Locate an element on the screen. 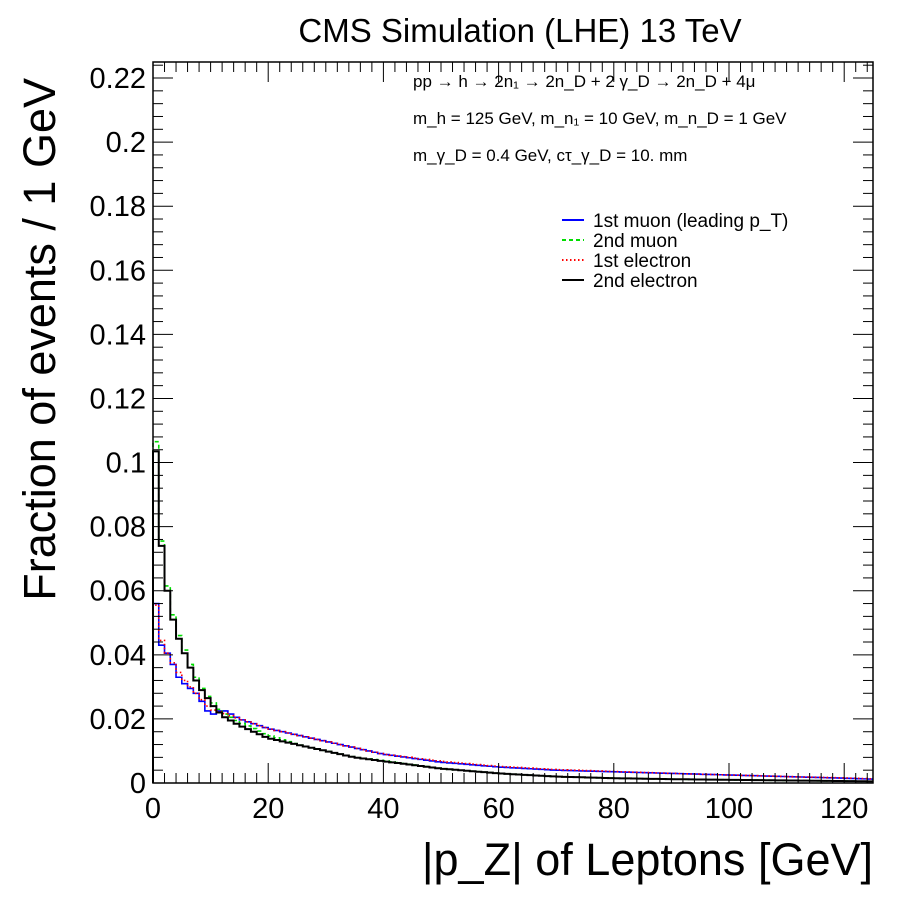  y-tick-label: 0.08 is located at coordinates (118, 528).